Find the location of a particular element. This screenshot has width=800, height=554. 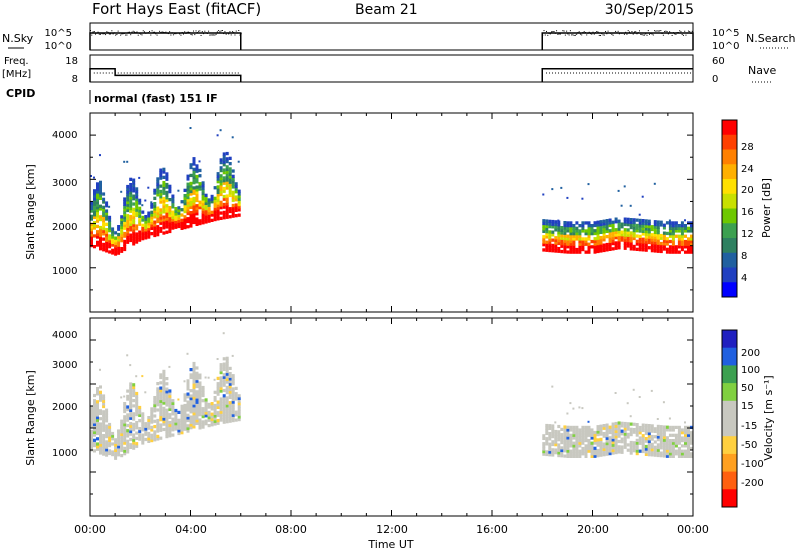

noise-traces is located at coordinates (391, 40).